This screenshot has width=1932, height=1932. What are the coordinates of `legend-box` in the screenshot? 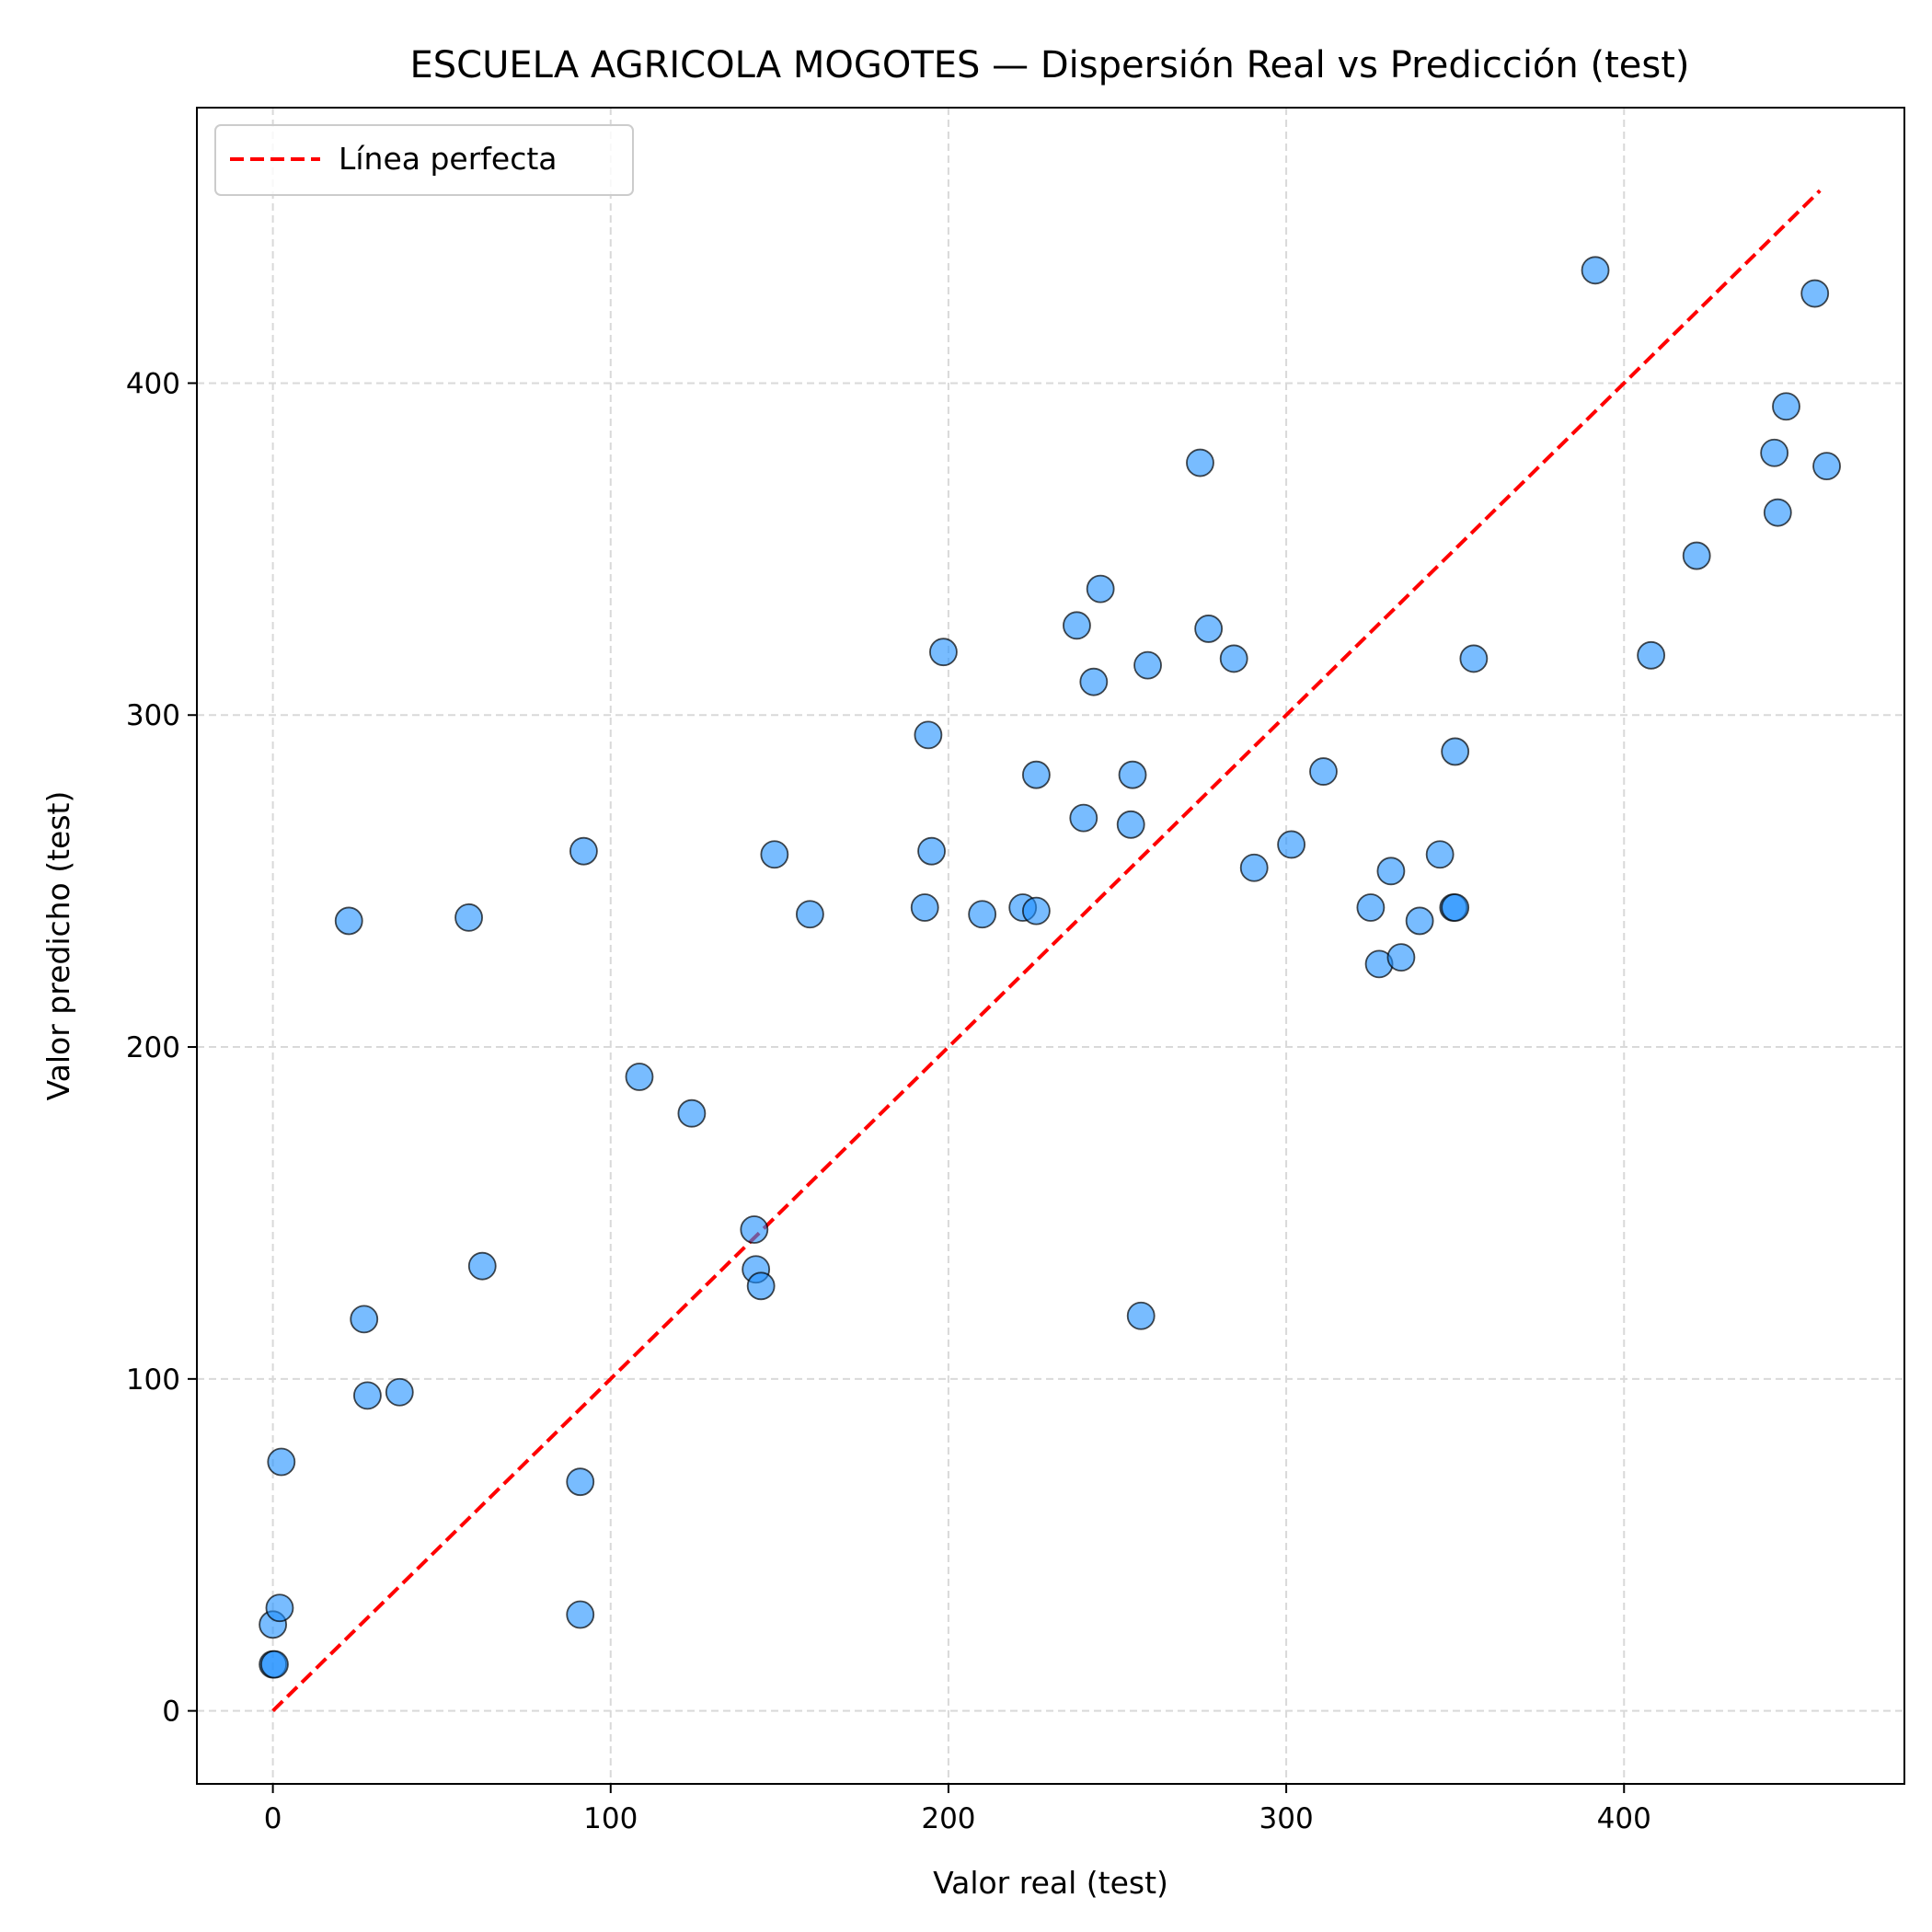 It's located at (424, 160).